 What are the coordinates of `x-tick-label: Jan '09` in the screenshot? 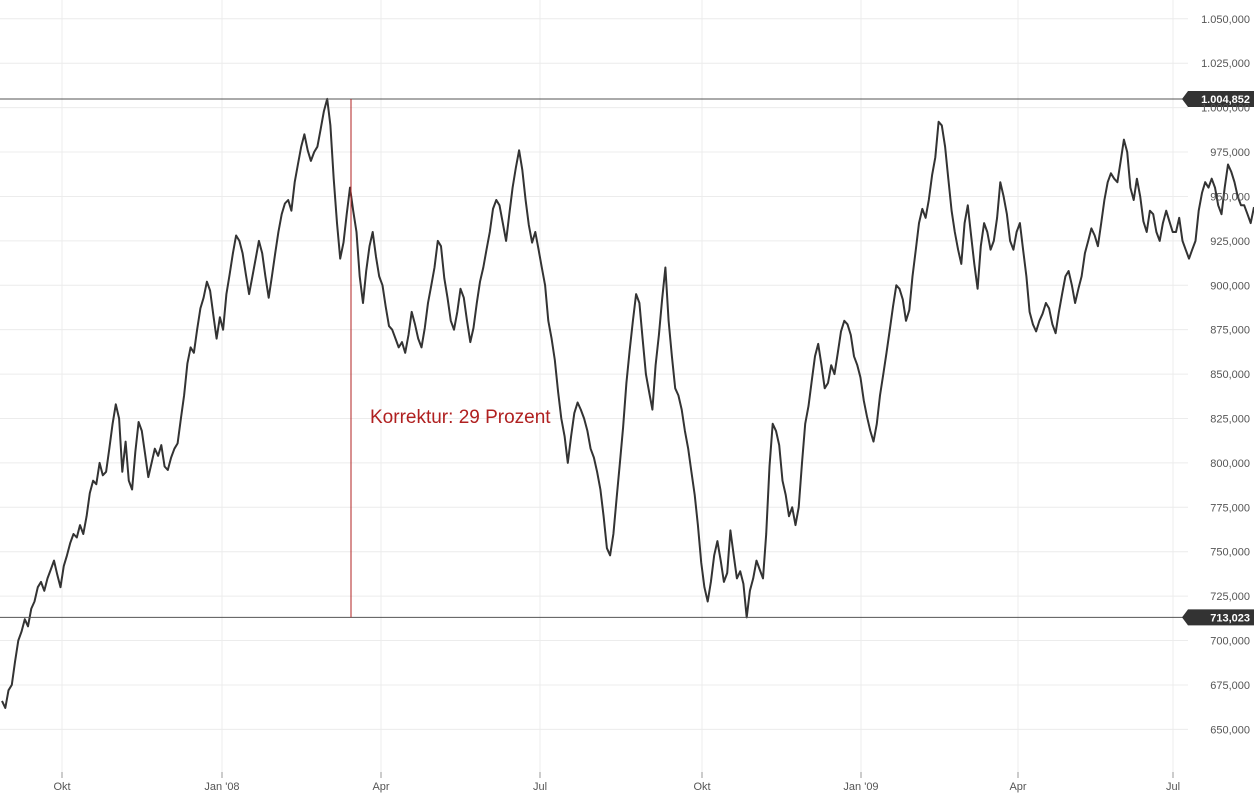 It's located at (860, 787).